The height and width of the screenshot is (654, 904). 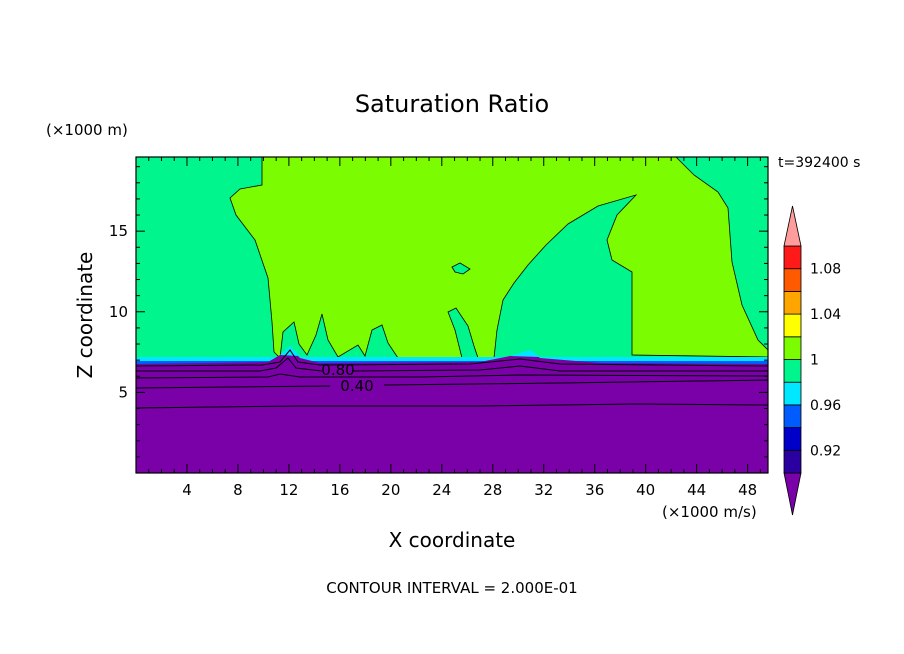 I want to click on x-tick-label: 8, so click(x=238, y=490).